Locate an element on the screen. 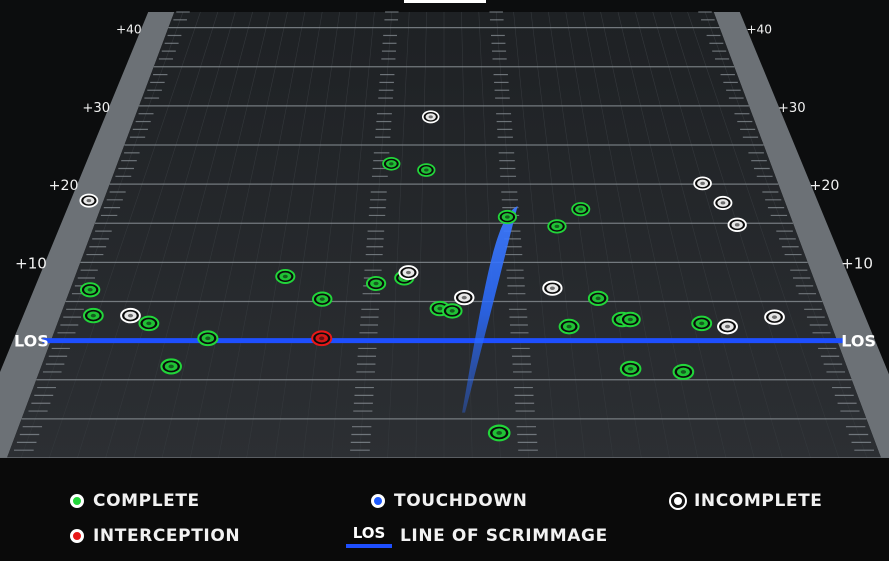 This screenshot has width=889, height=561. legend-label-complete: COMPLETE is located at coordinates (146, 501).